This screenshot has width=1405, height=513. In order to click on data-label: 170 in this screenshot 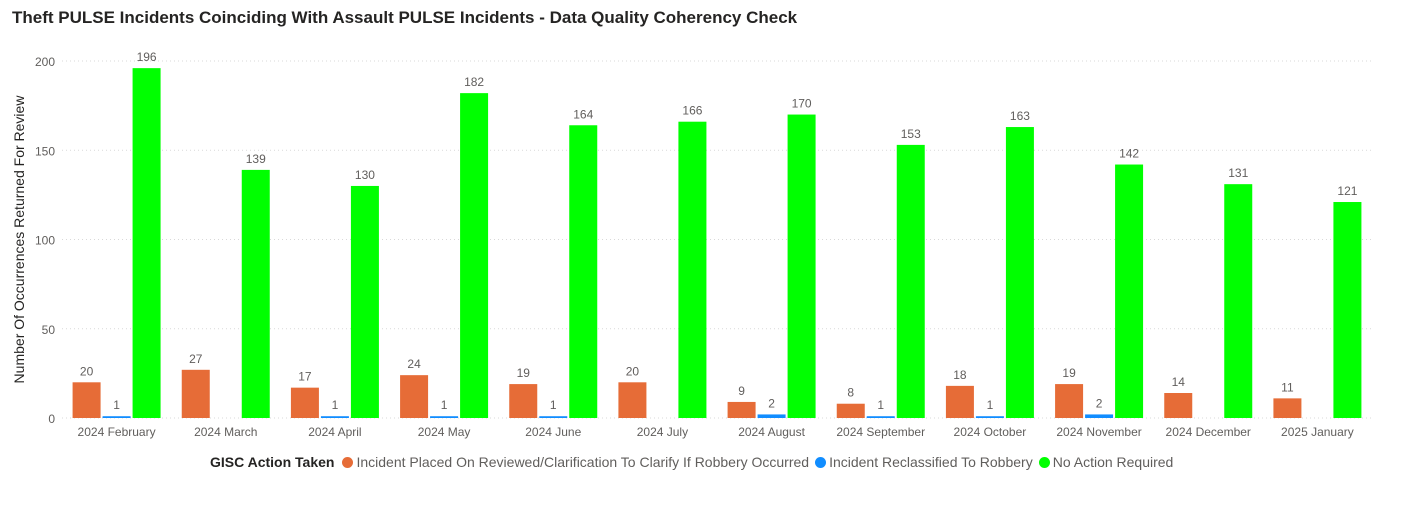, I will do `click(802, 104)`.